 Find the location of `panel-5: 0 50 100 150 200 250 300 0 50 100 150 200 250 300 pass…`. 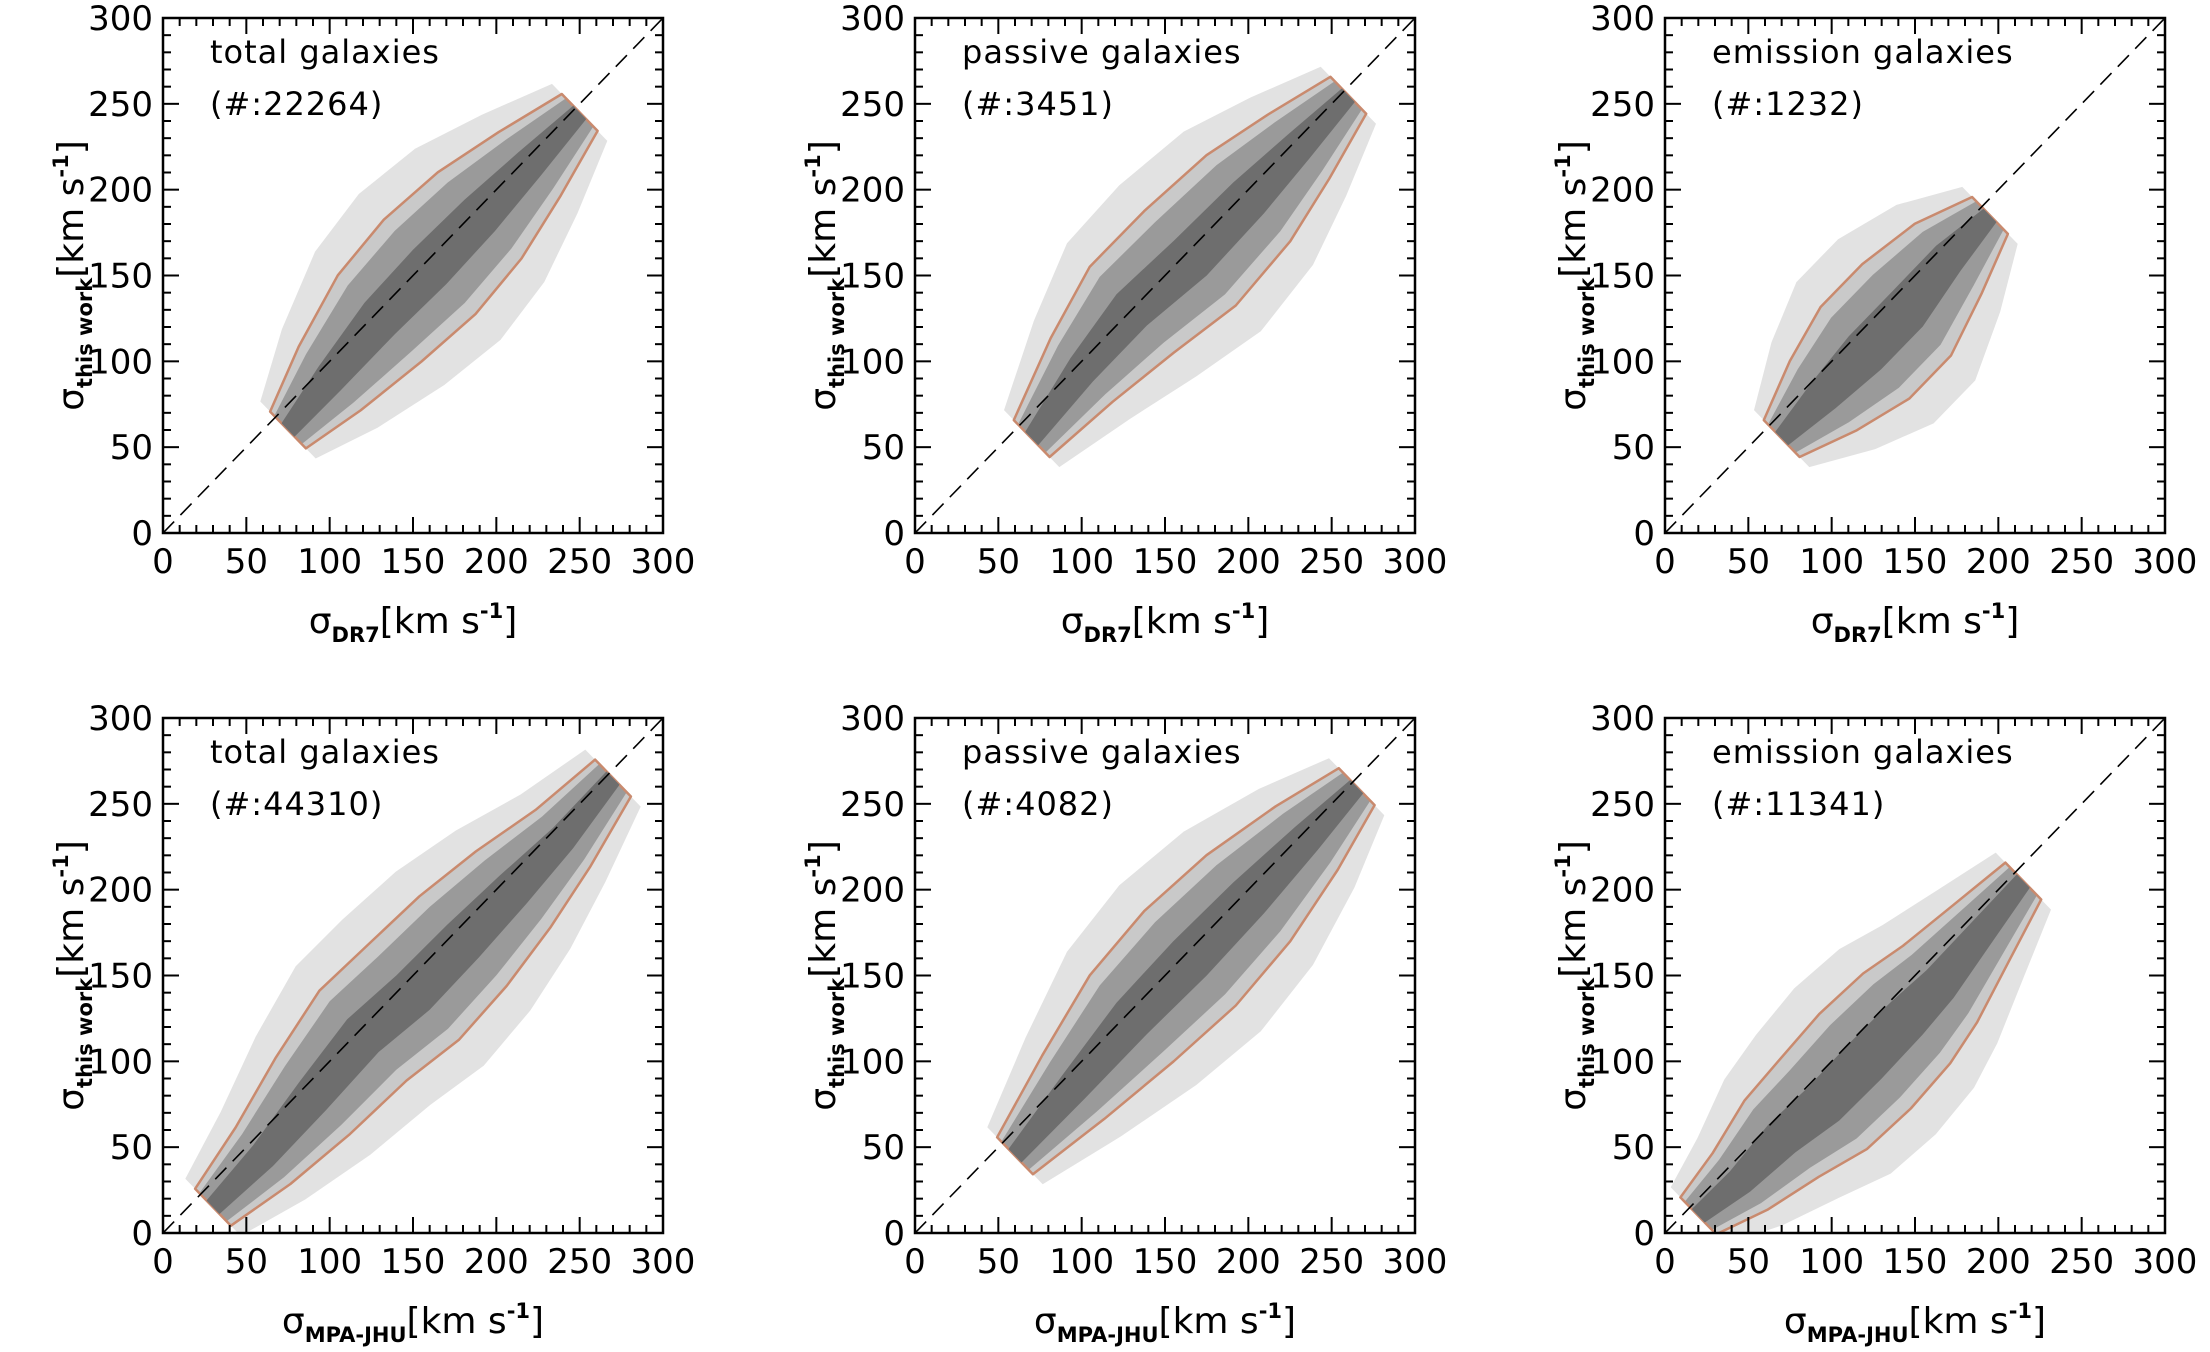

panel-5: 0 50 100 150 200 250 300 0 50 100 150 200 250 300 pass… is located at coordinates (1124, 1023).